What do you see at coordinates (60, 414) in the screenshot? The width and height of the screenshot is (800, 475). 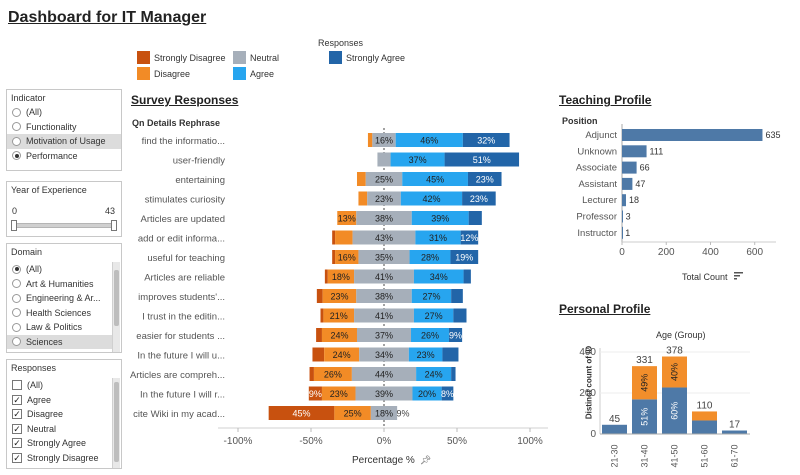 I see `responses-option-disagree: ✓ Disagree` at bounding box center [60, 414].